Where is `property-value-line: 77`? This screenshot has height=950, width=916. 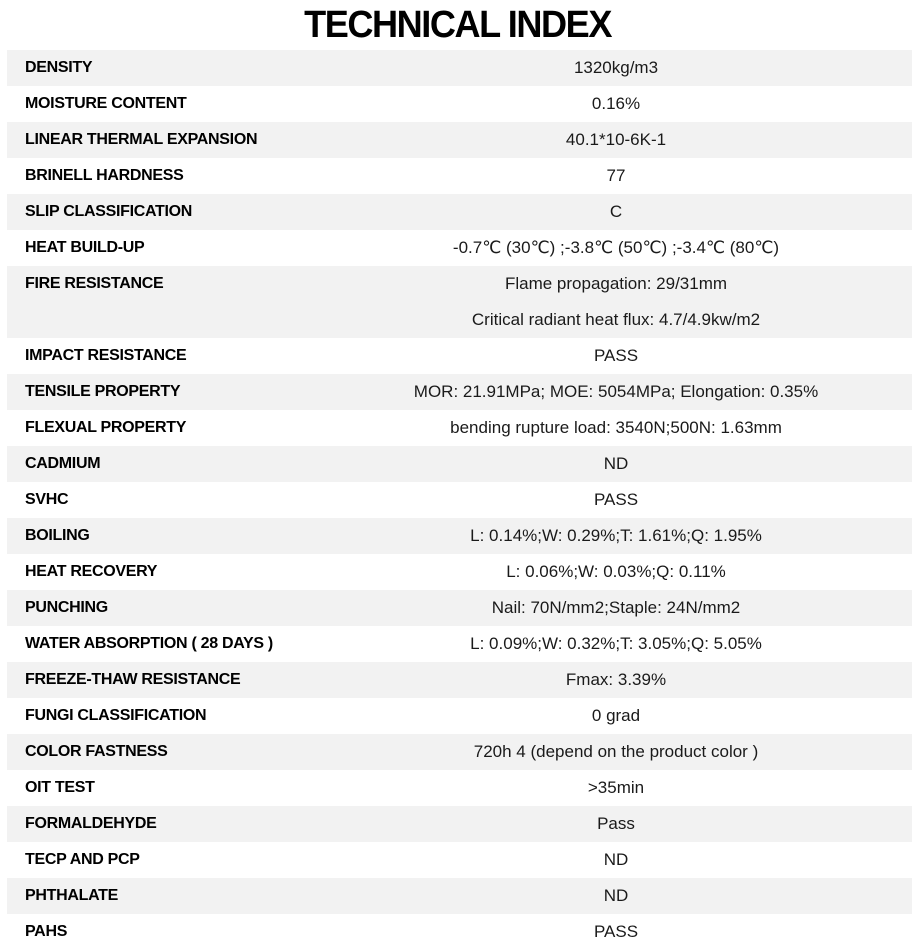
property-value-line: 77 is located at coordinates (616, 175).